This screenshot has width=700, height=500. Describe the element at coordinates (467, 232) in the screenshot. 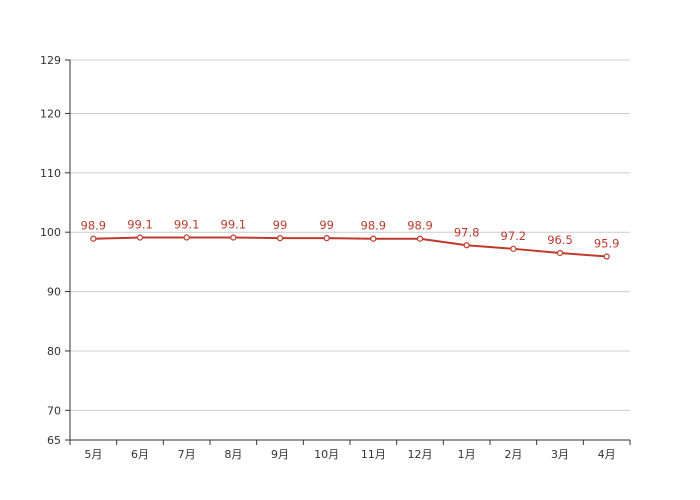

I see `data-label: 97.8` at that location.